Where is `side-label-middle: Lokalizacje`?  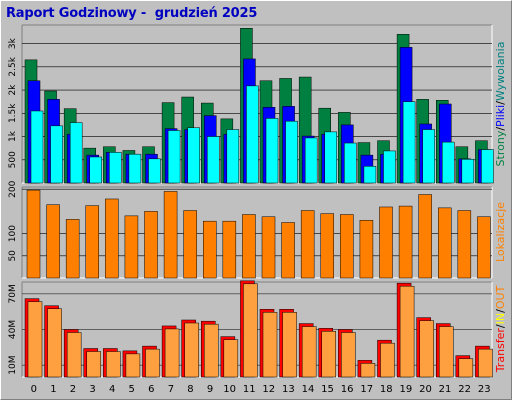 side-label-middle: Lokalizacje is located at coordinates (500, 232).